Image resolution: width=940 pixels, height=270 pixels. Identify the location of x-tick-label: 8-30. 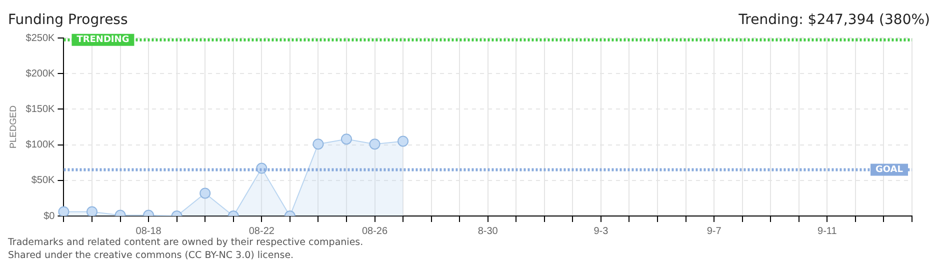
(488, 231).